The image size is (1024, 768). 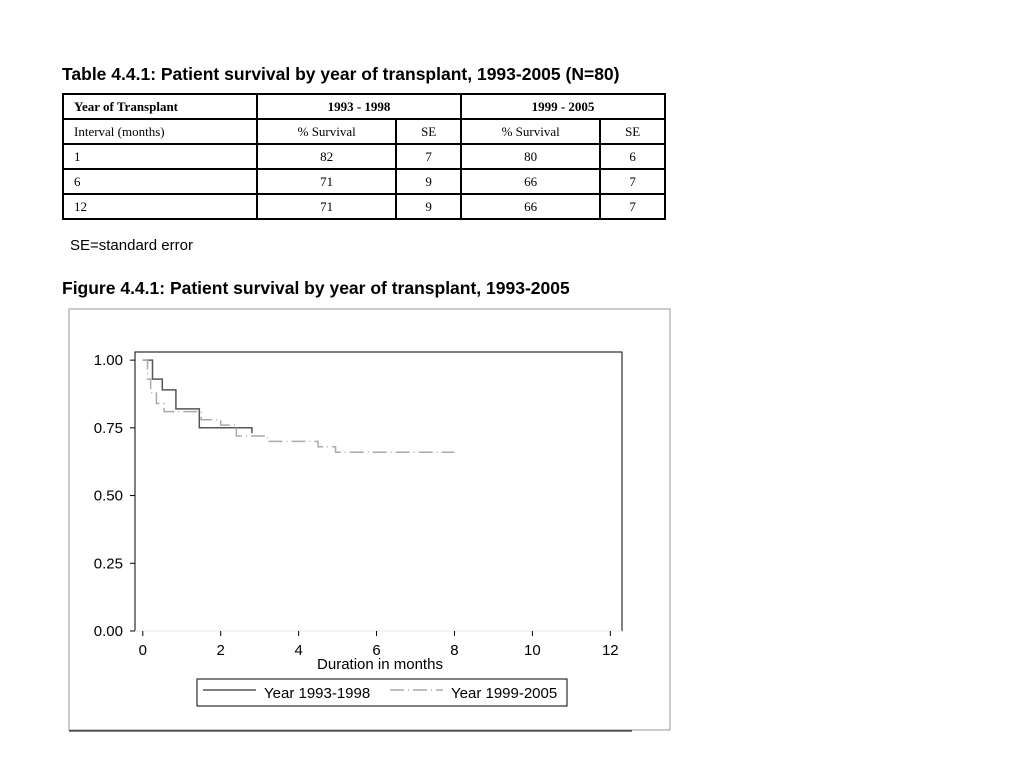 I want to click on legend-label-2: Year 1999-2005, so click(x=504, y=693).